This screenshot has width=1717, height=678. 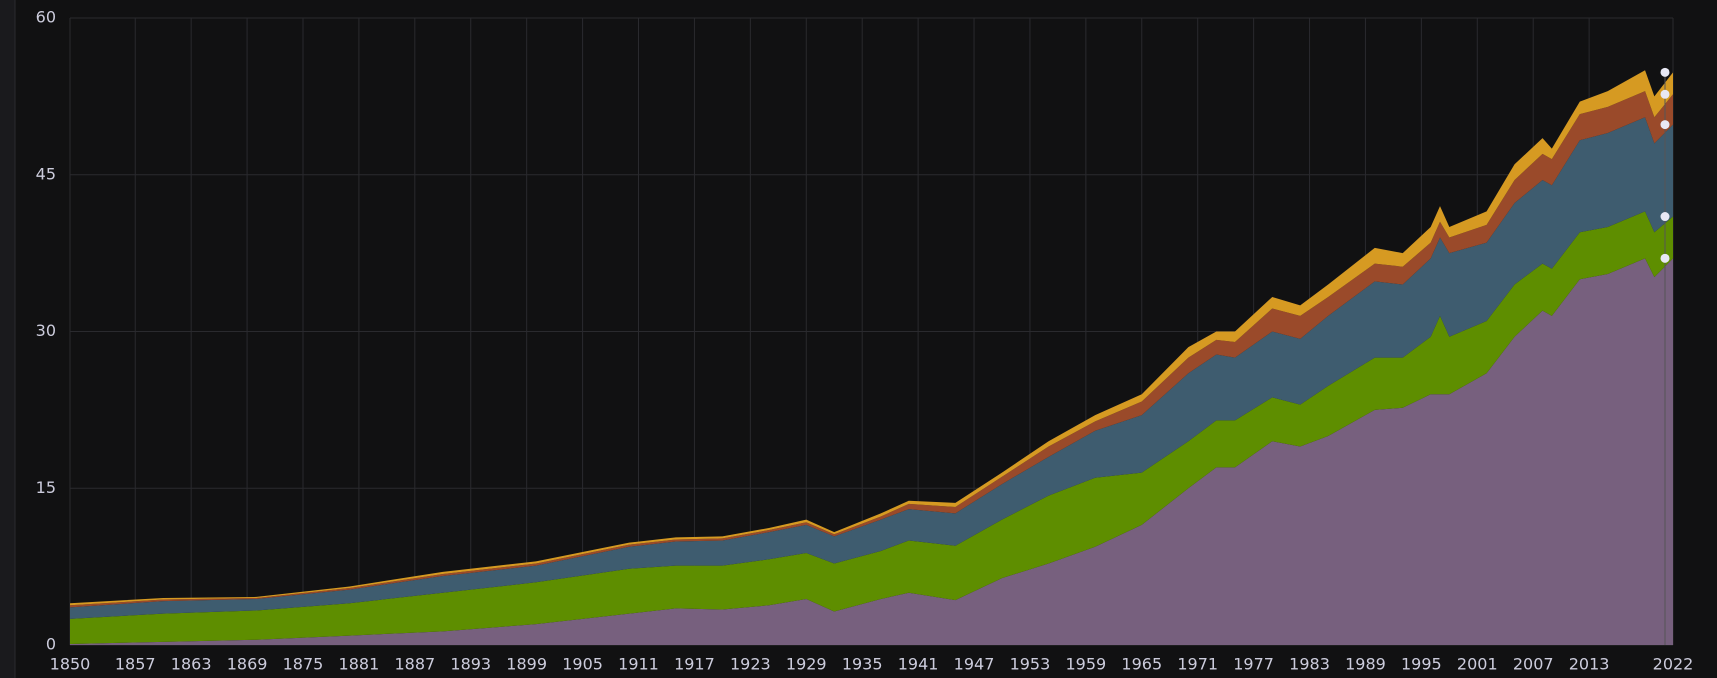 What do you see at coordinates (470, 664) in the screenshot?
I see `x-tick-label: 1893` at bounding box center [470, 664].